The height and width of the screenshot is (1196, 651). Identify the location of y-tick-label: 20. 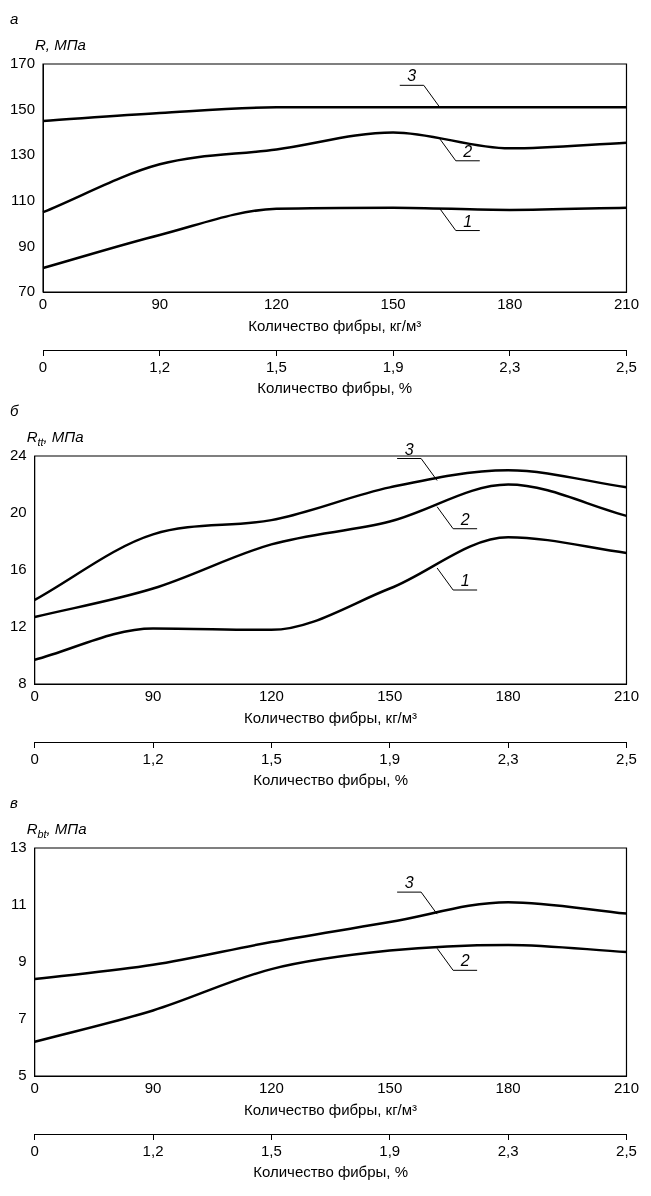
(18, 512).